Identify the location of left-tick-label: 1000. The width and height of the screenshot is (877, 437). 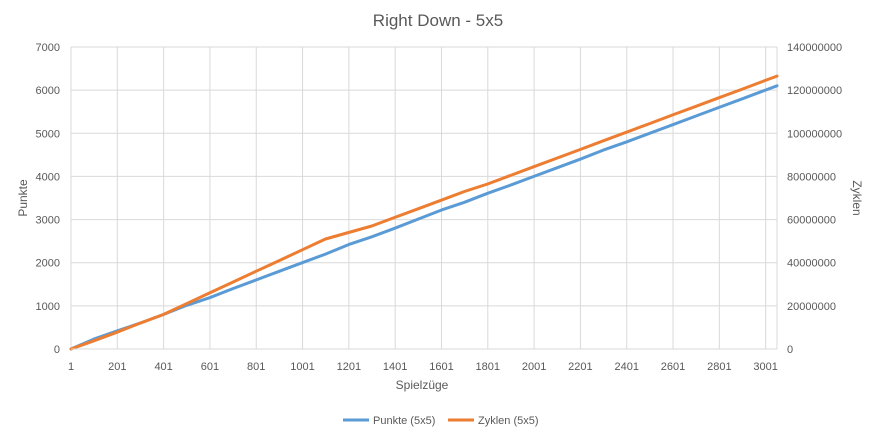
(48, 307).